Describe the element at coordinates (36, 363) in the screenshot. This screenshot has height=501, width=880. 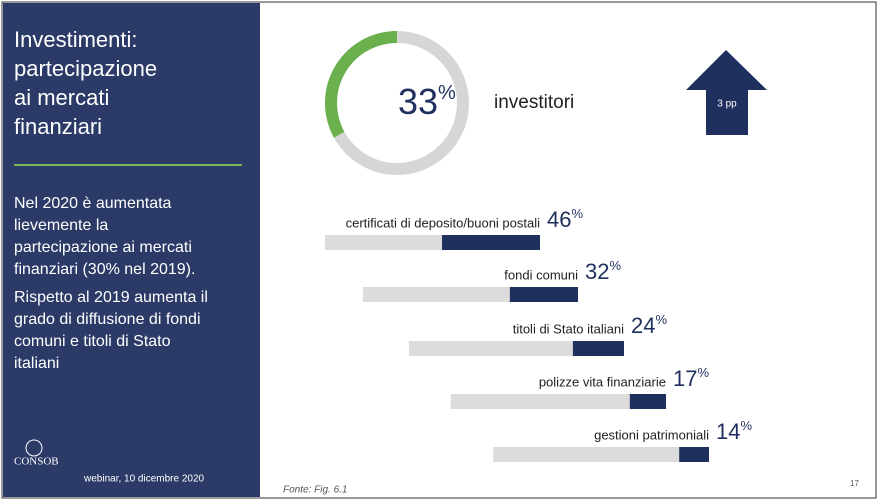
I see `sidebar-body: italiani` at that location.